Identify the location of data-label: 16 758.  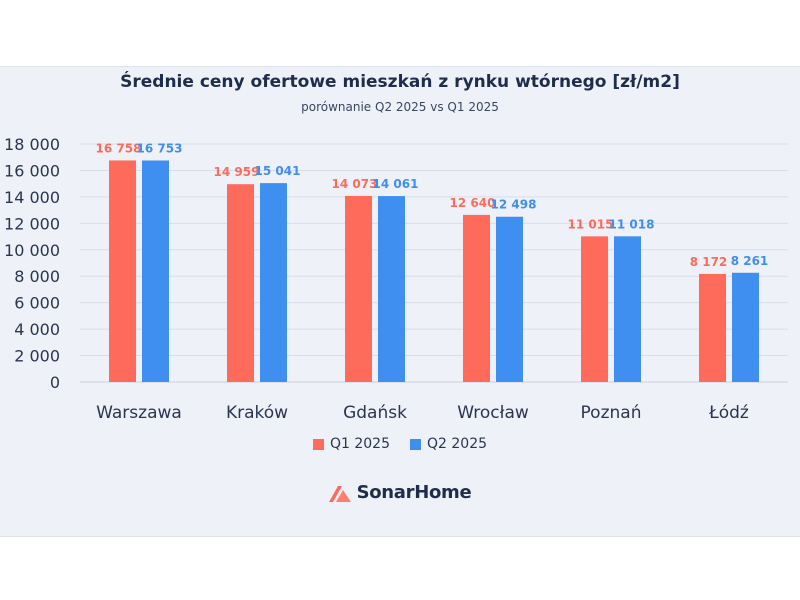
(119, 148).